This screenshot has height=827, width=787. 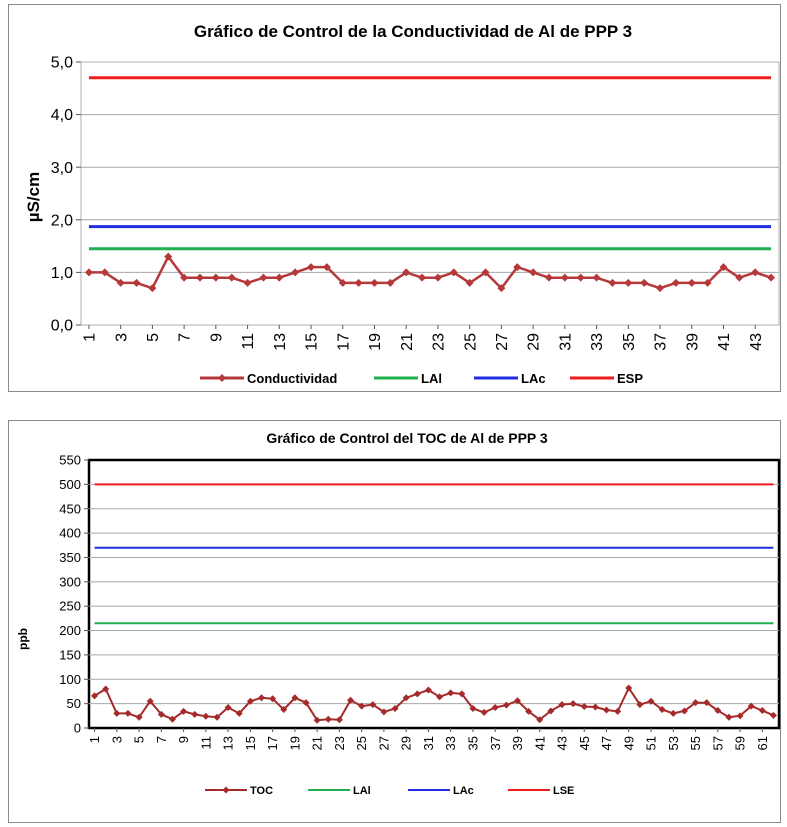 I want to click on x-tick-label: 21, so click(x=317, y=743).